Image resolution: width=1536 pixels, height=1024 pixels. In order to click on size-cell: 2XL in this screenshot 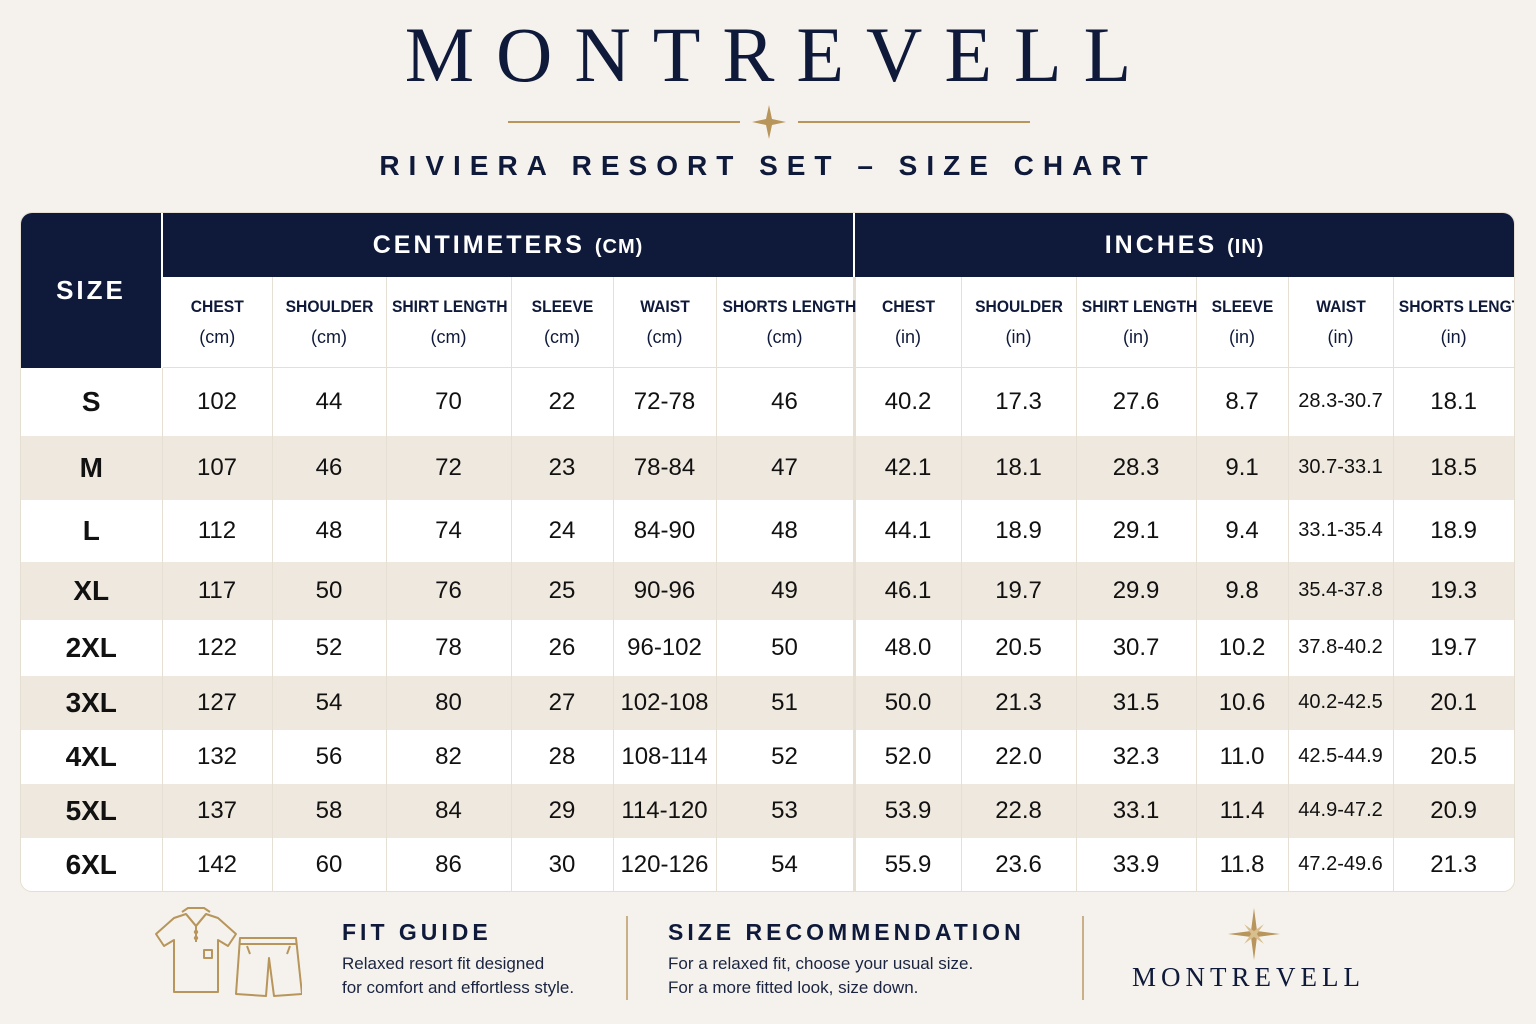, I will do `click(92, 647)`.